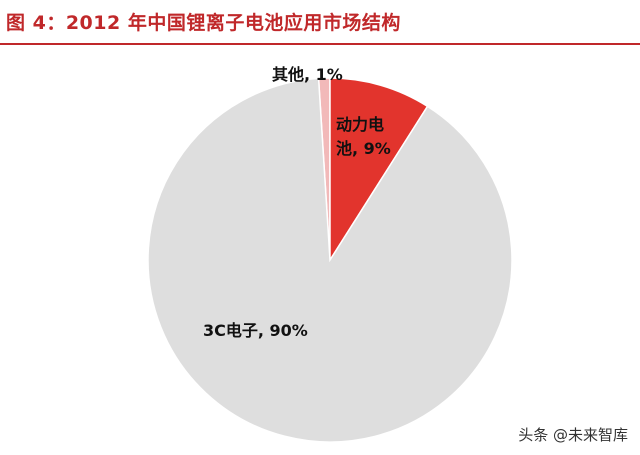 This screenshot has width=640, height=455. What do you see at coordinates (363, 136) in the screenshot?
I see `slice-label-power-battery: 动力电 池, 9%` at bounding box center [363, 136].